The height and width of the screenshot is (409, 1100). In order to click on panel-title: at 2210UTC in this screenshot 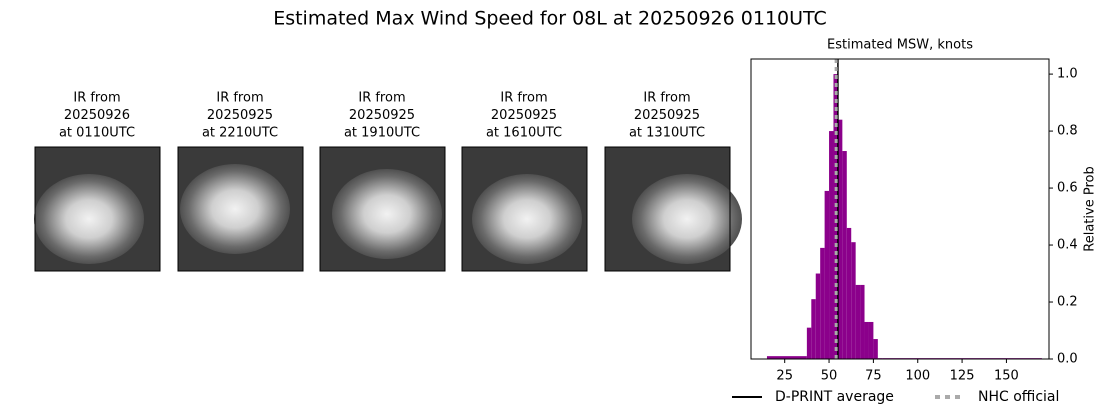, I will do `click(240, 133)`.